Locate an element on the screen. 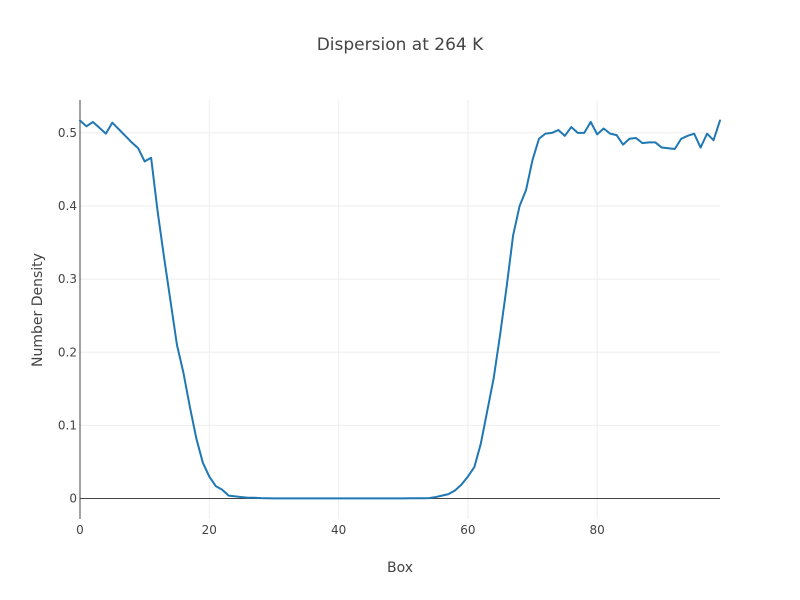  y-tick-label: 0.1 is located at coordinates (67, 425).